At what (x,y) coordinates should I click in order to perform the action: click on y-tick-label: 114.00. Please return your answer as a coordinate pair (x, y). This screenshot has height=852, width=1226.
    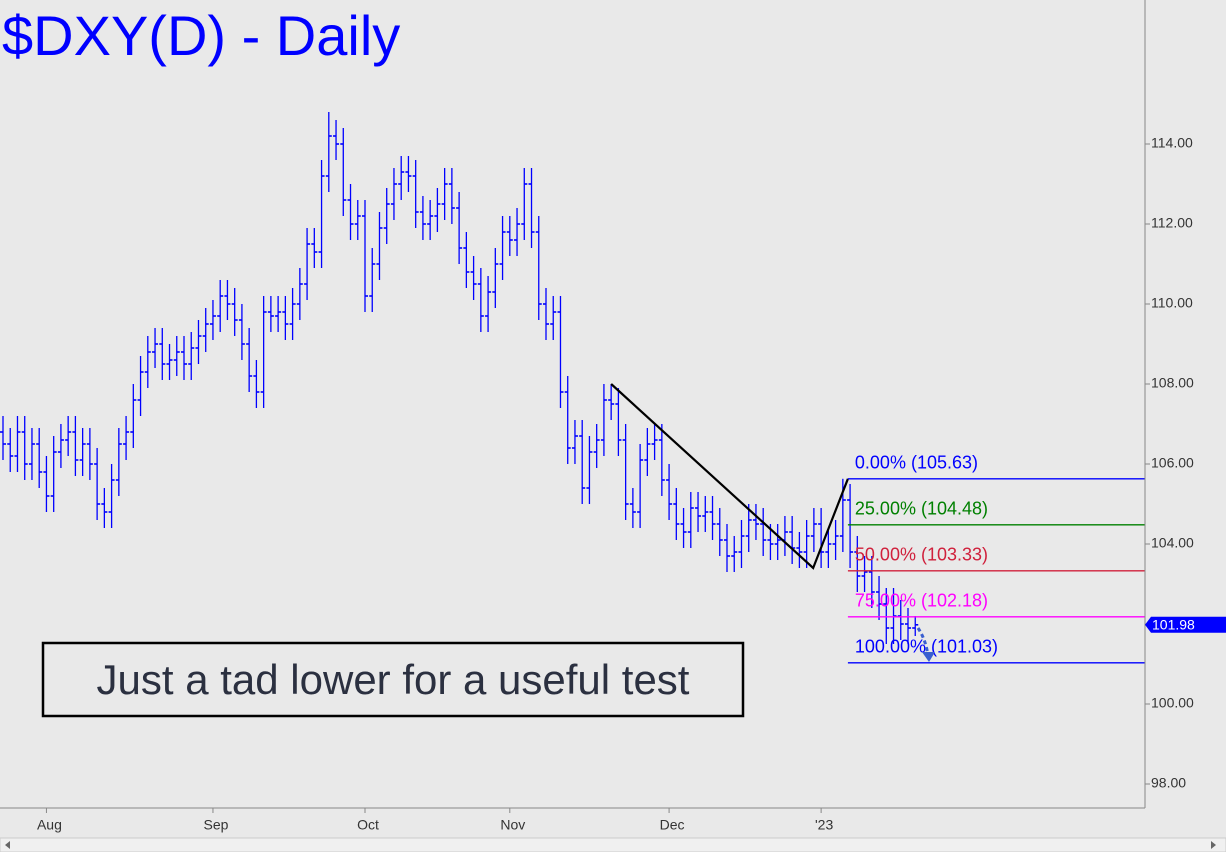
    Looking at the image, I should click on (1172, 143).